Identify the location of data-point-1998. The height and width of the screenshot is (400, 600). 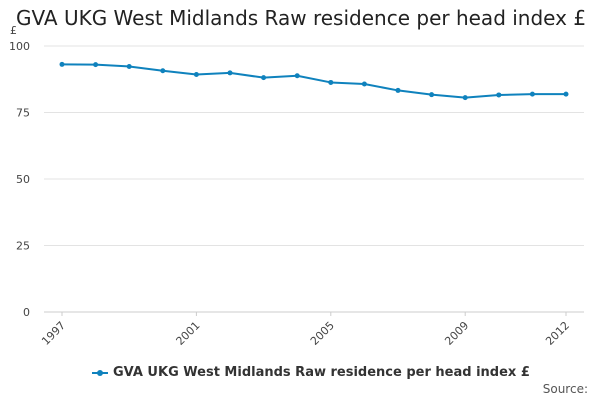
(96, 65).